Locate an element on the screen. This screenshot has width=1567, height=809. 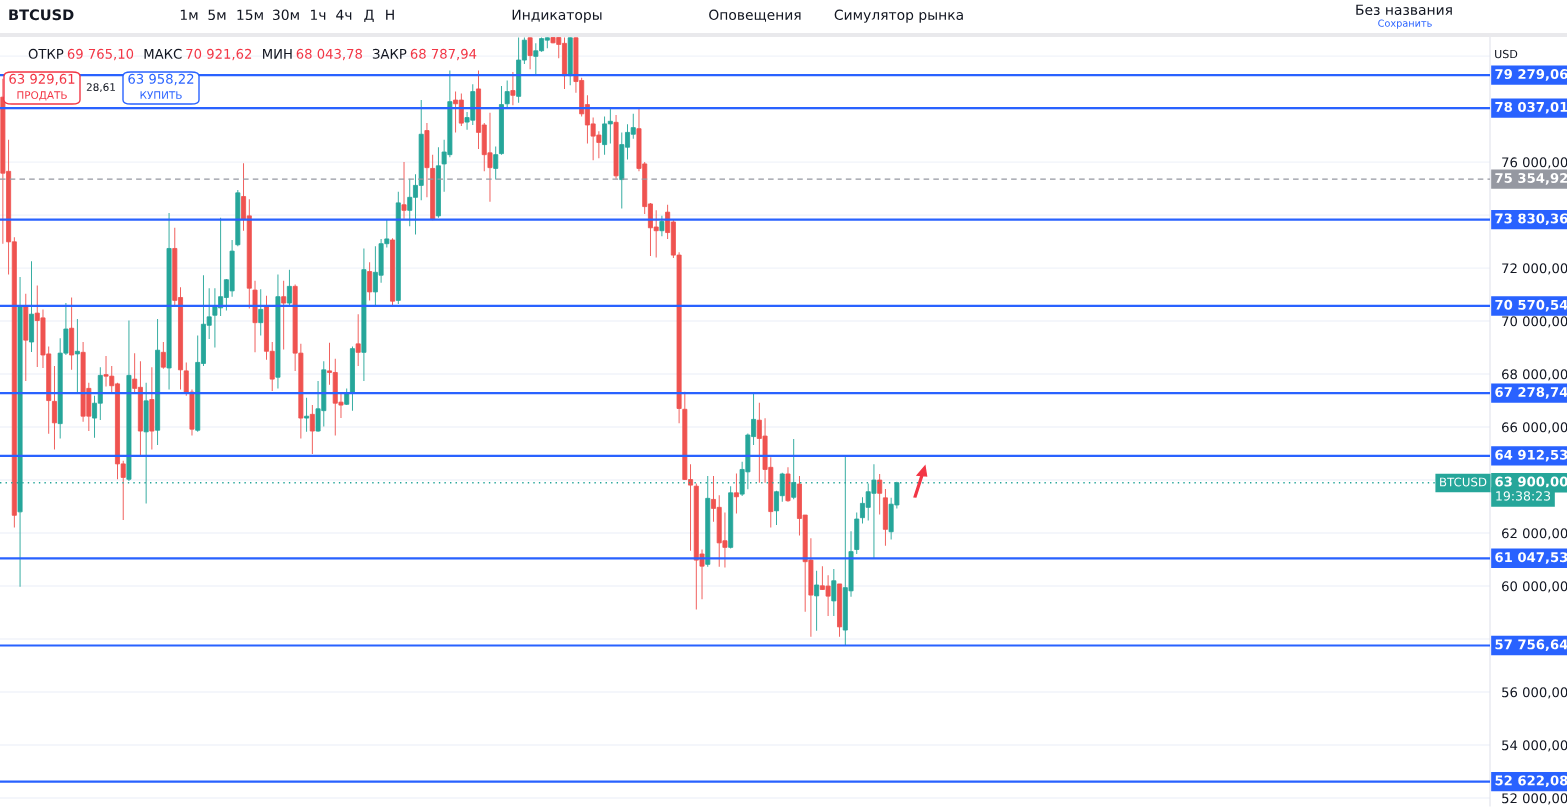
text: 5м is located at coordinates (217, 15).